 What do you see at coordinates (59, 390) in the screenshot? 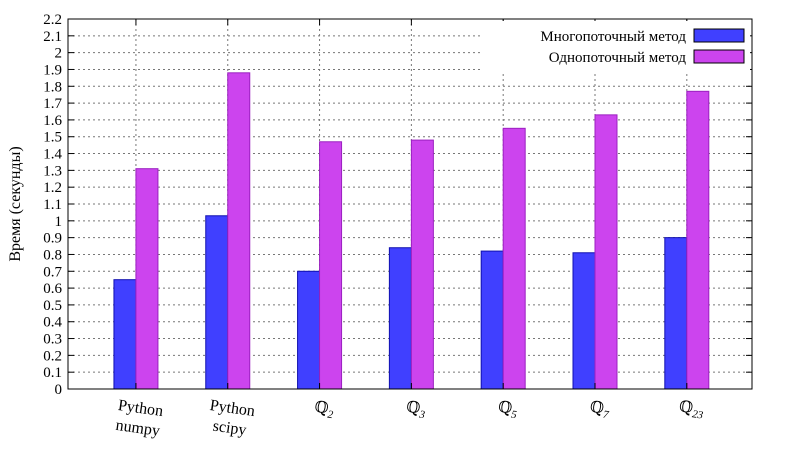
I see `y-tick-label: 0` at bounding box center [59, 390].